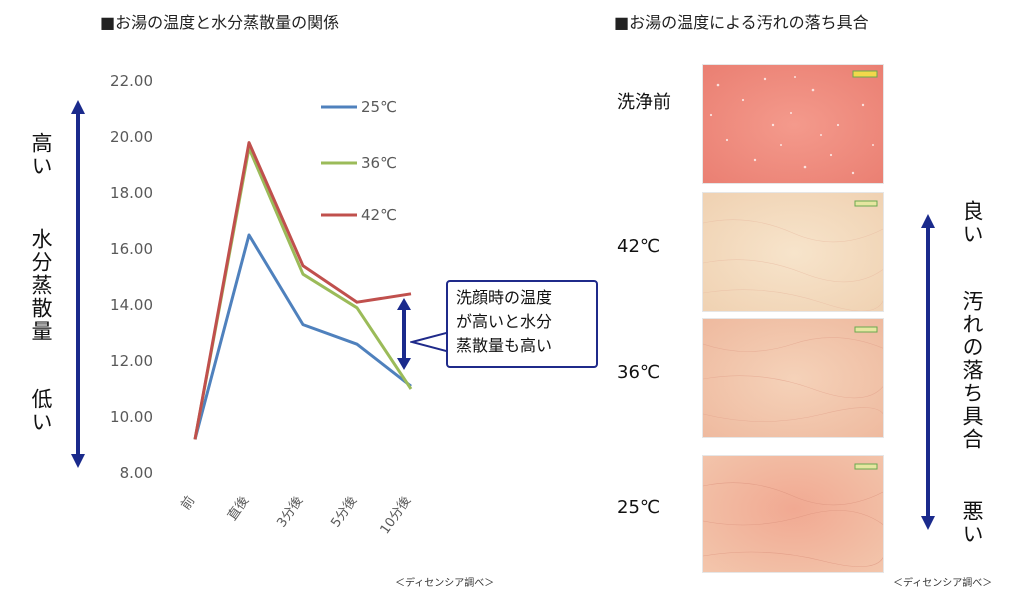 This screenshot has width=1024, height=594. I want to click on y-tick-label: 14.00, so click(131, 305).